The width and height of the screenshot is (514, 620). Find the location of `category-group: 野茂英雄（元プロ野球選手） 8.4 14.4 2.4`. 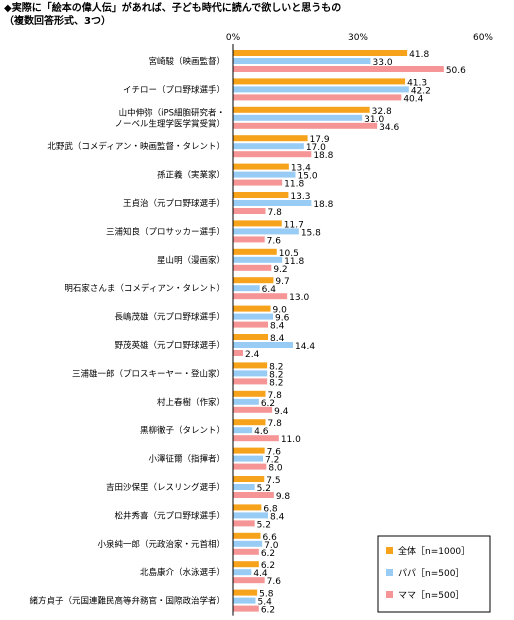

category-group: 野茂英雄（元プロ野球選手） 8.4 14.4 2.4 is located at coordinates (214, 347).